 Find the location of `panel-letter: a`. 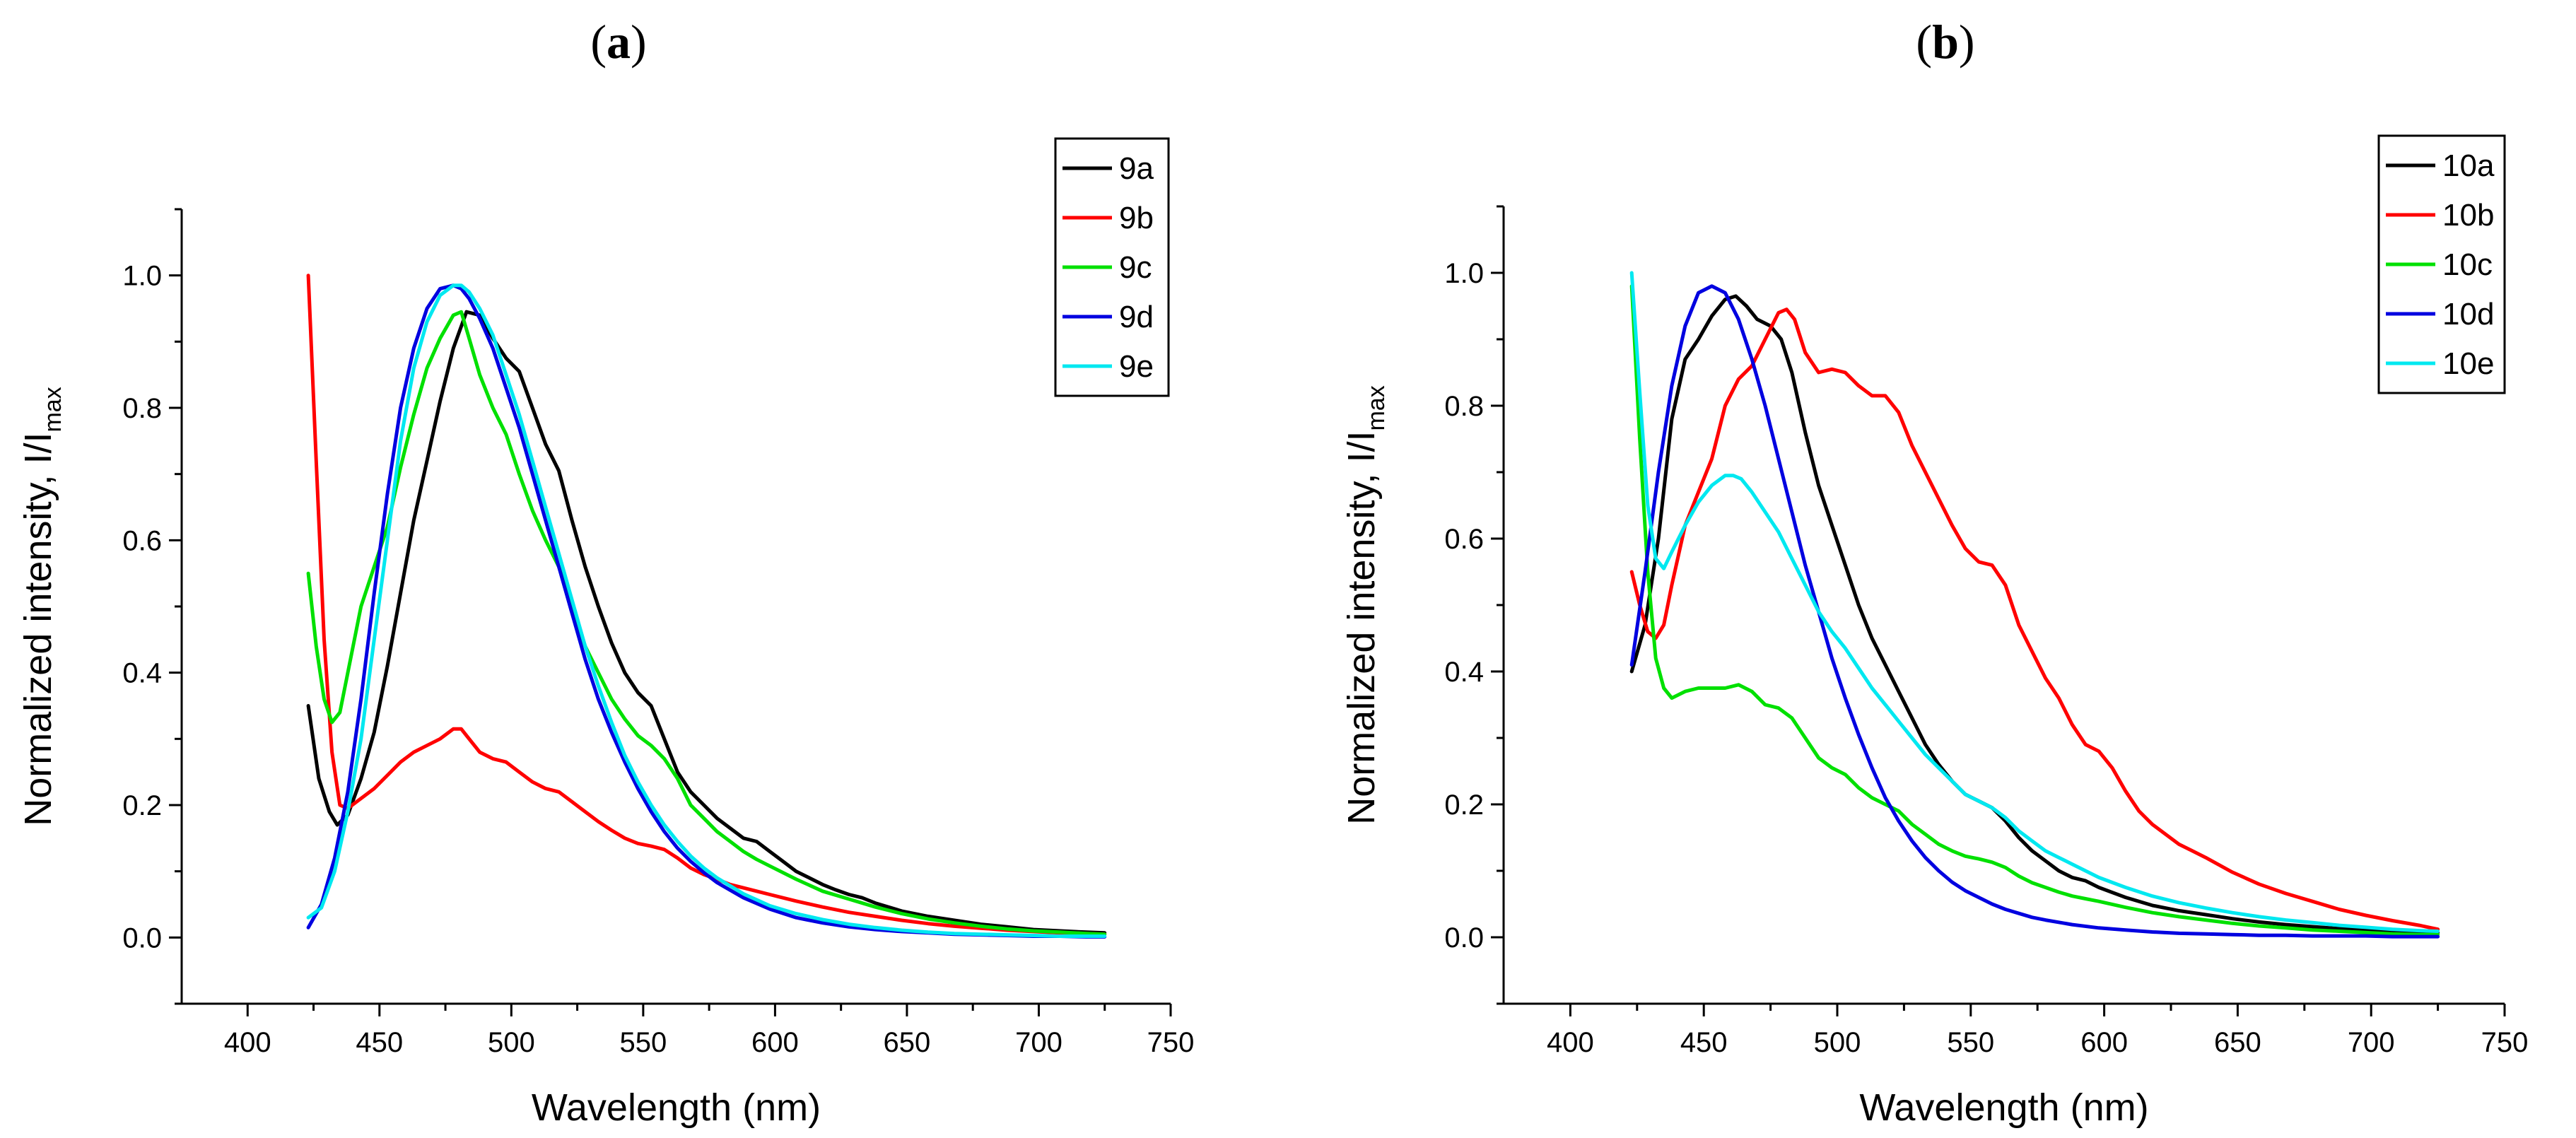

panel-letter: a is located at coordinates (619, 42).